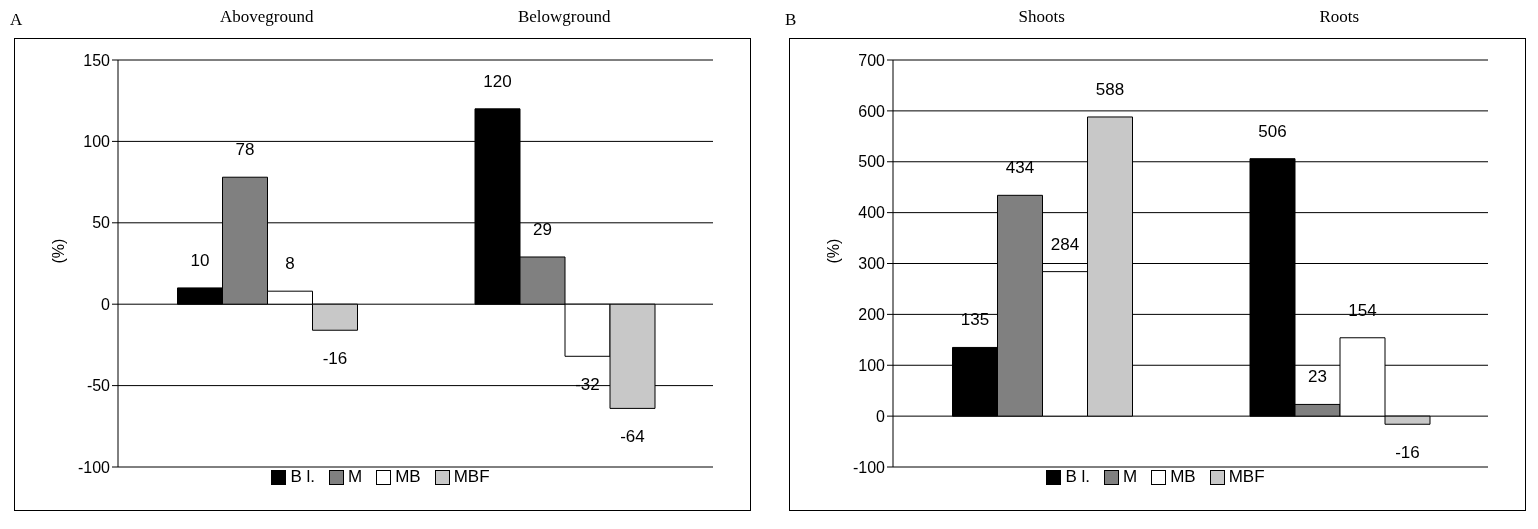 The width and height of the screenshot is (1538, 529). I want to click on data-label: 135, so click(975, 320).